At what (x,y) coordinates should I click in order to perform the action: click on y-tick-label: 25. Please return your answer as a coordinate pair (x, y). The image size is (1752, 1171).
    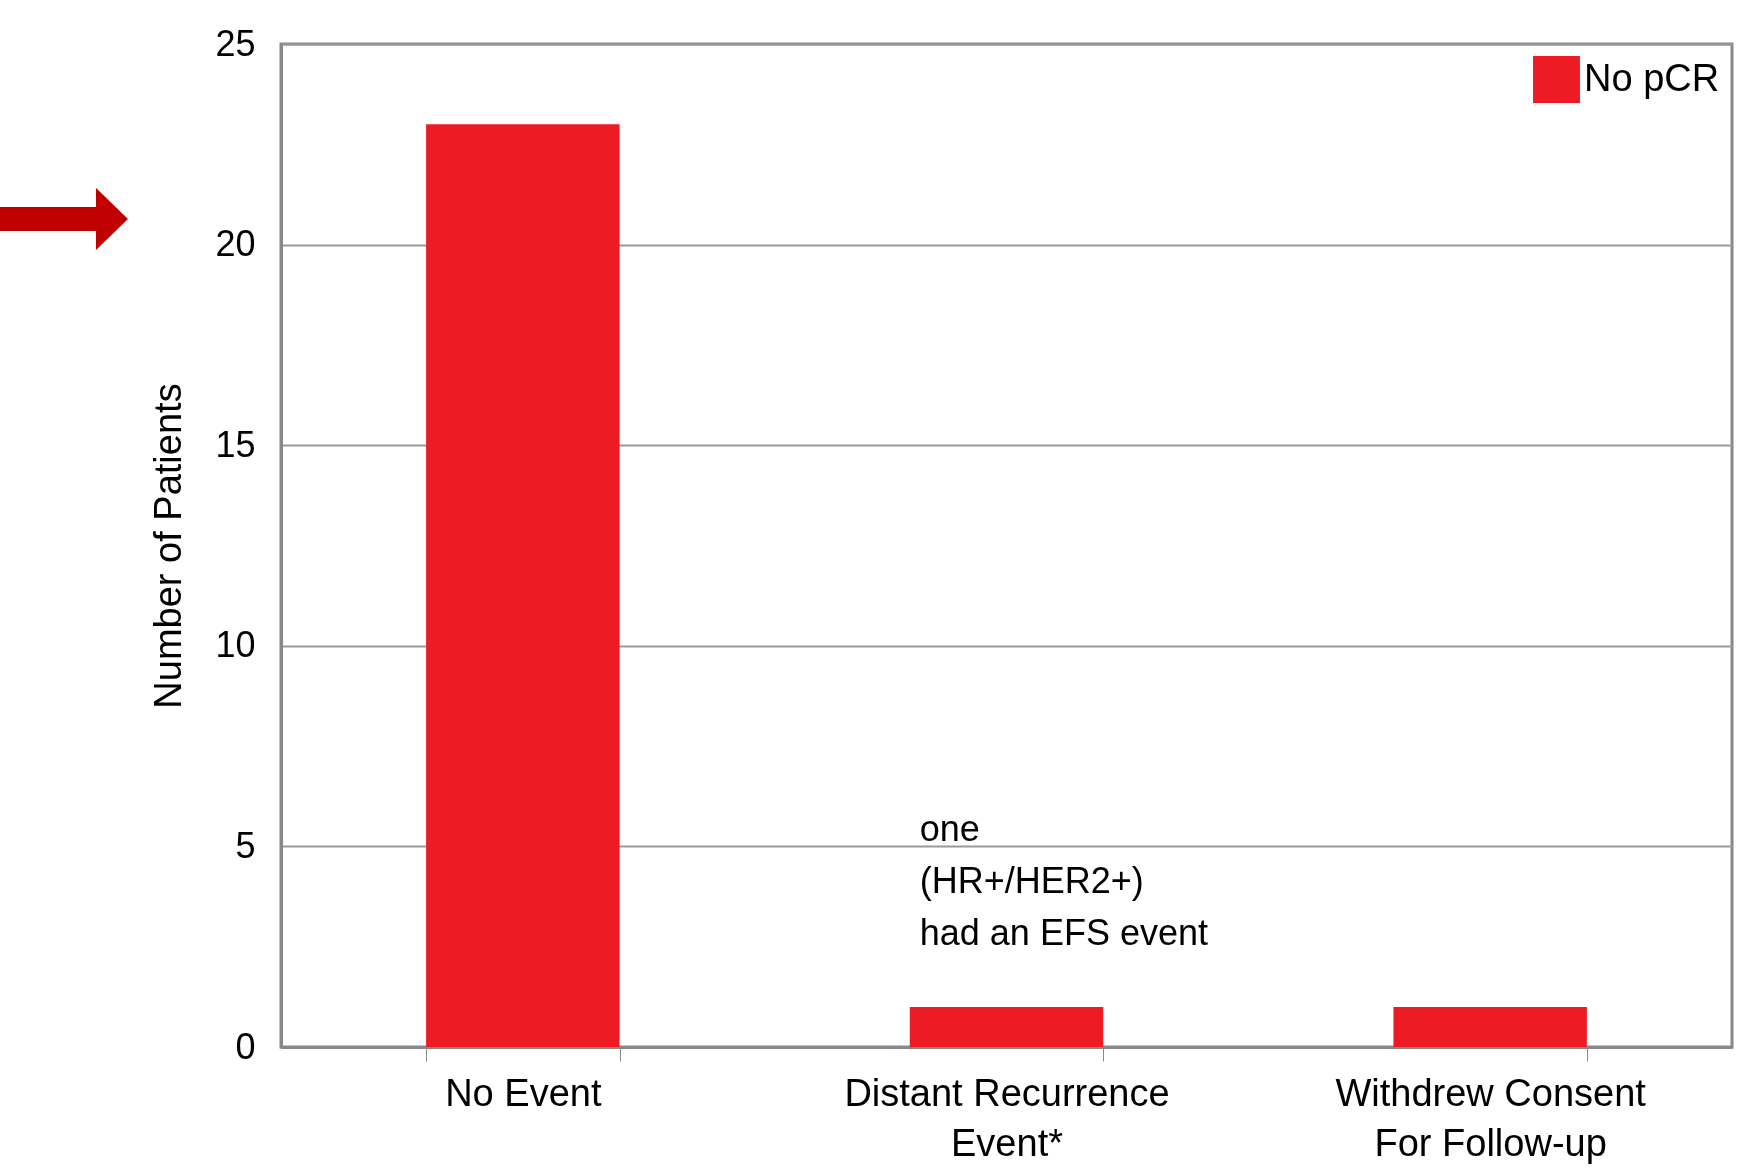
    Looking at the image, I should click on (235, 43).